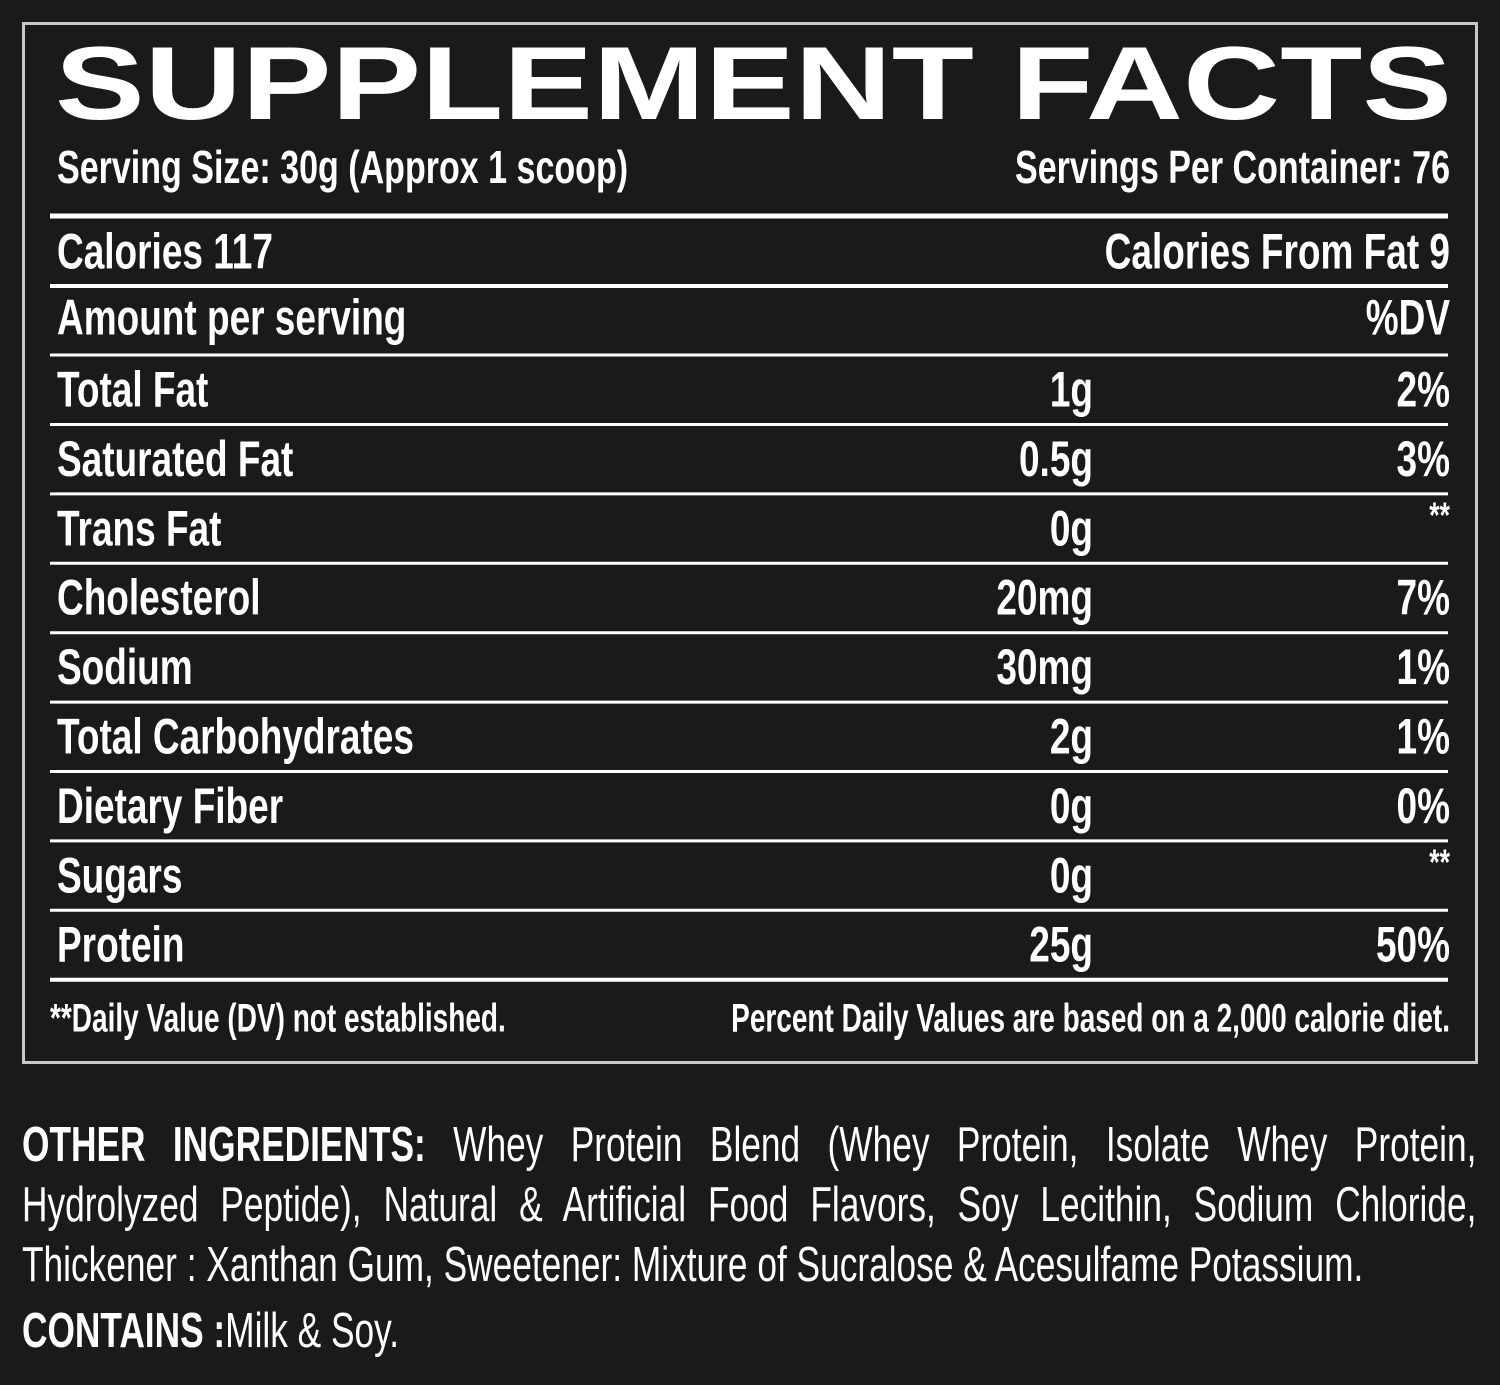  Describe the element at coordinates (1056, 460) in the screenshot. I see `nutrient-amount: 0.5g` at that location.